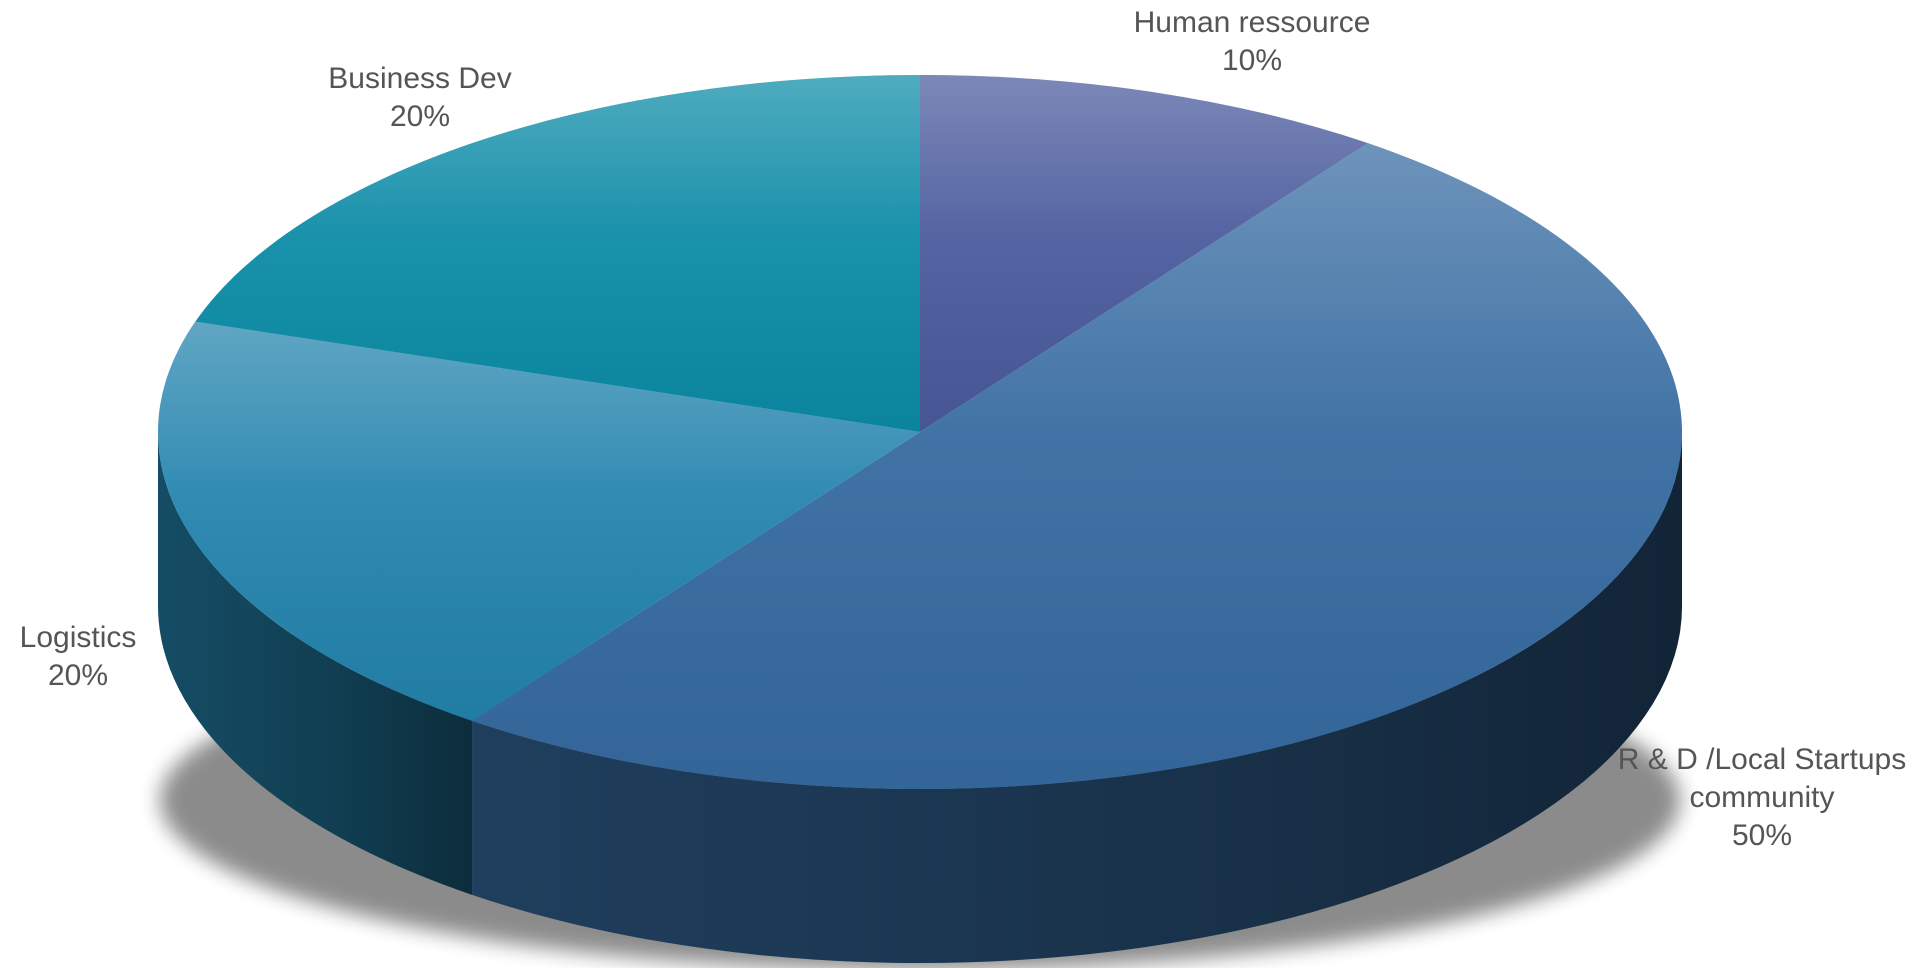  I want to click on data-label-name: Business Dev, so click(419, 78).